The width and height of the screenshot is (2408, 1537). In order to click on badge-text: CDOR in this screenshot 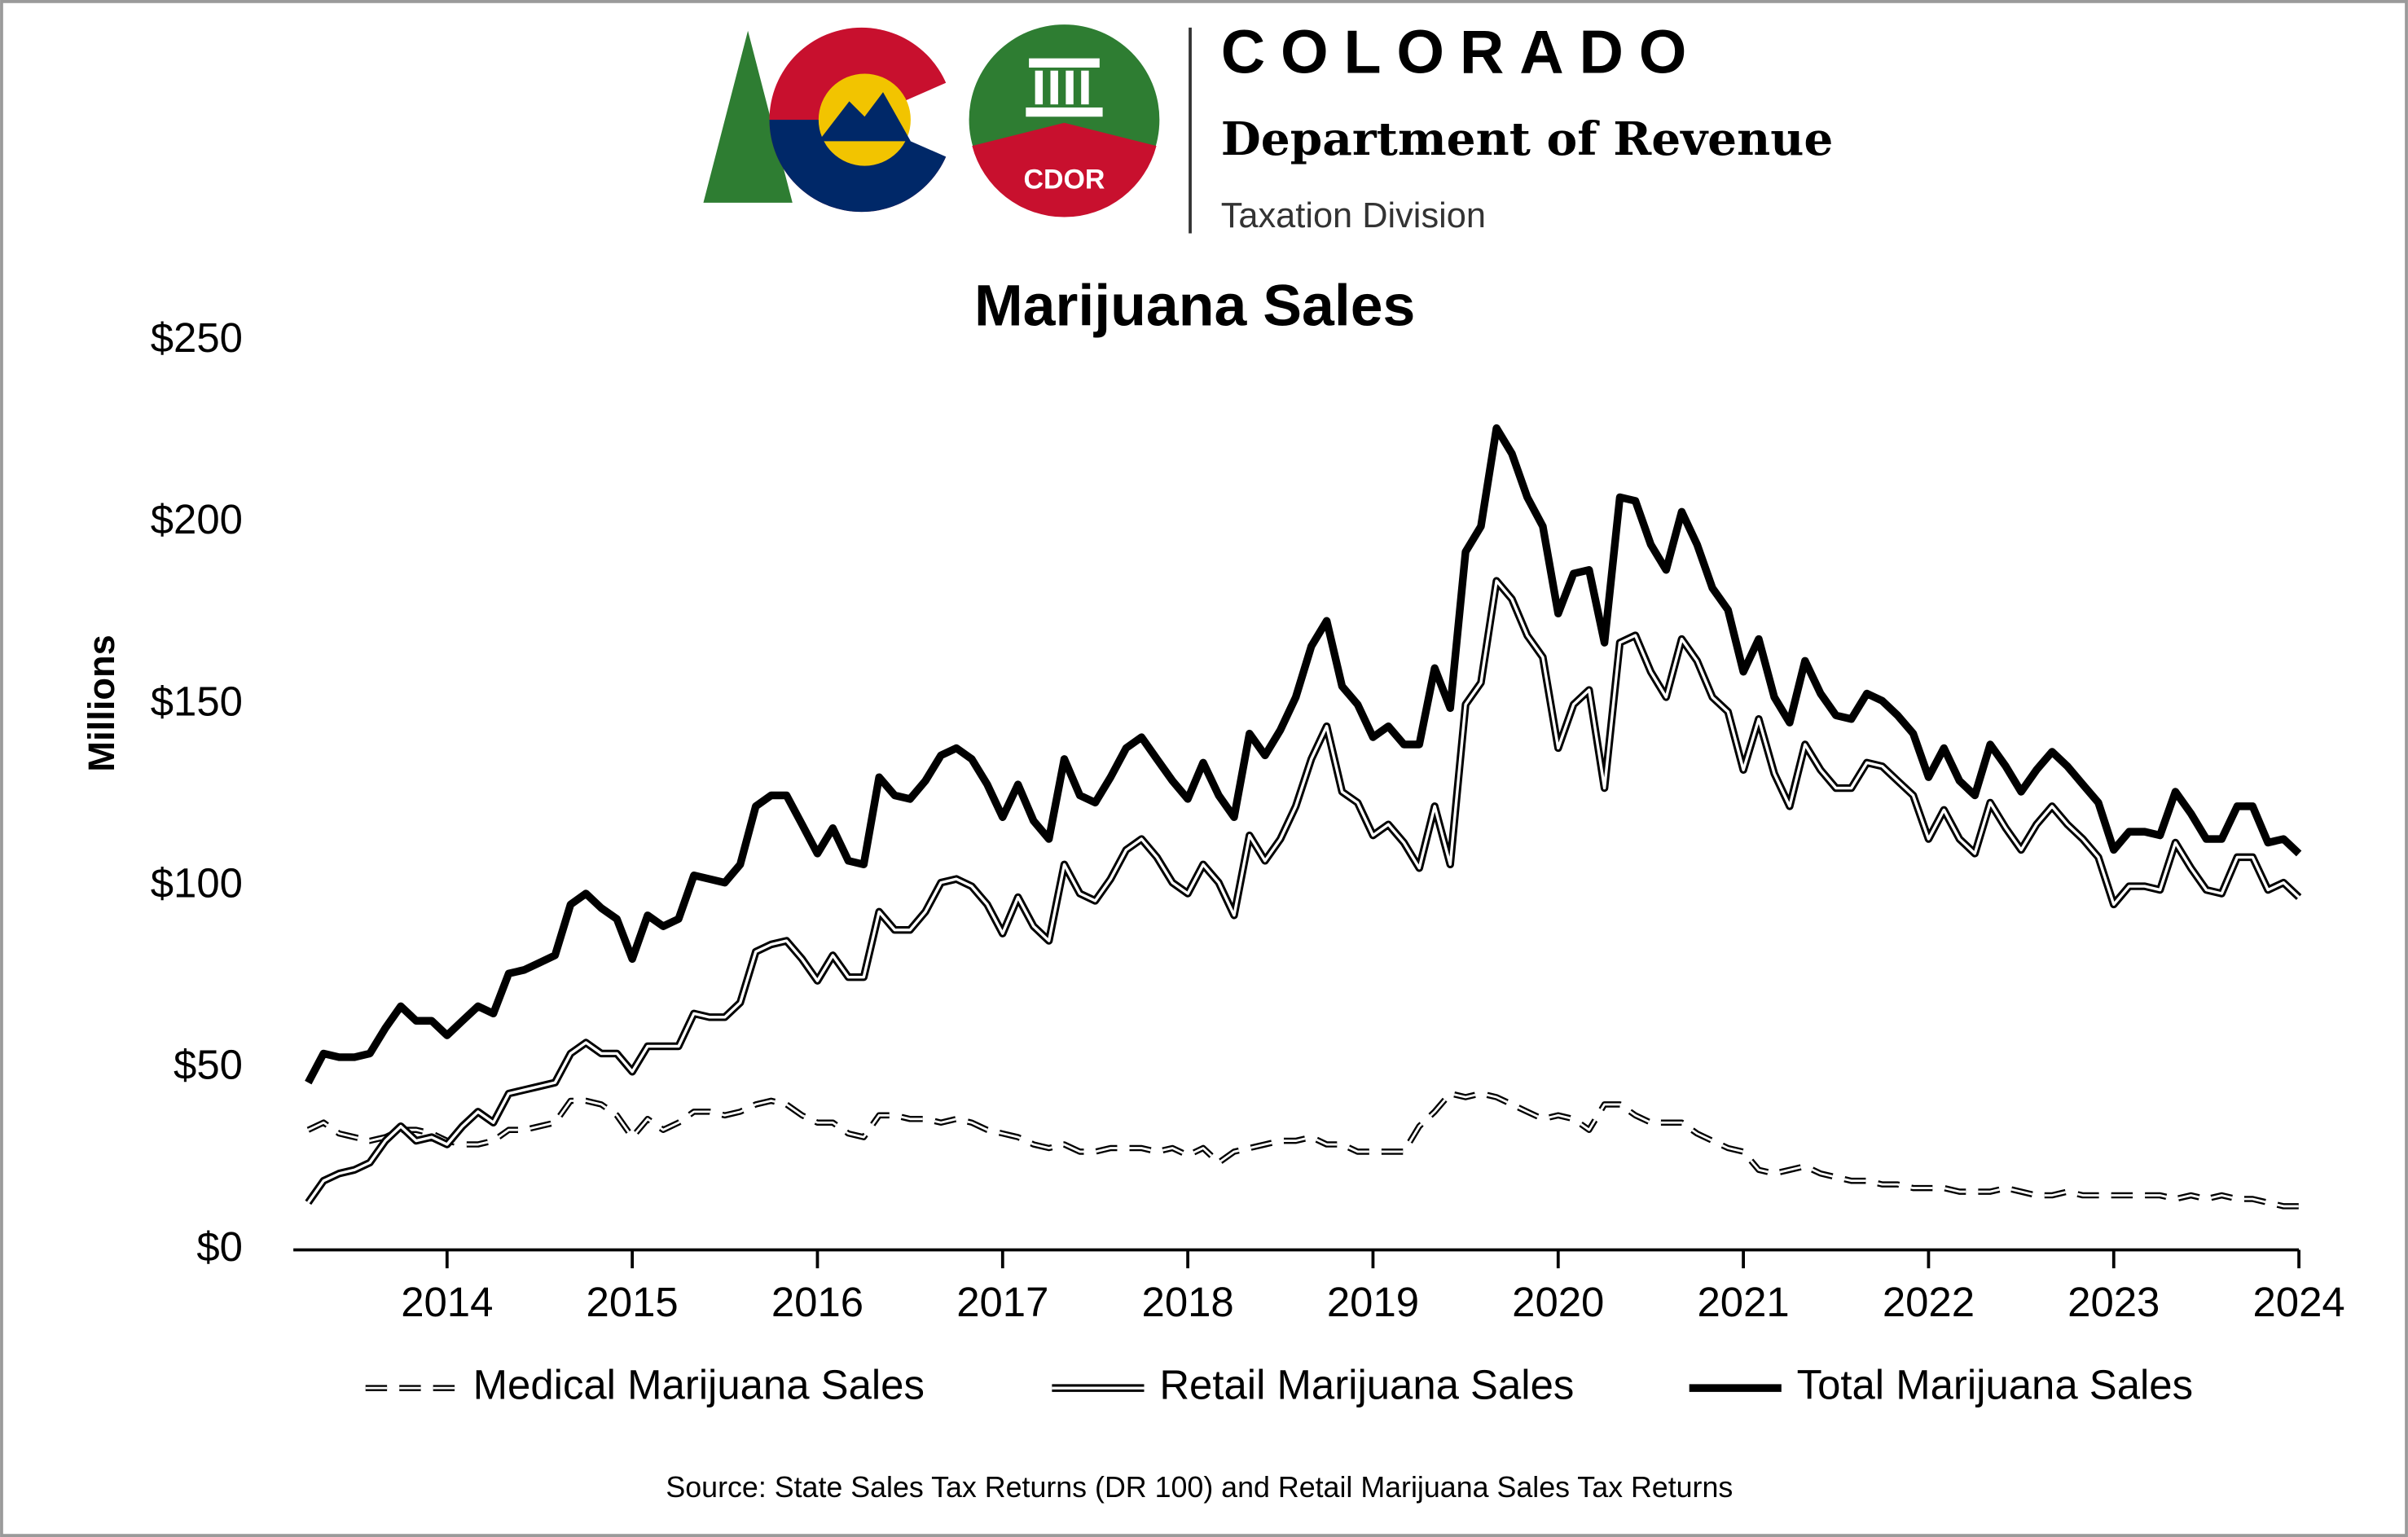, I will do `click(1064, 179)`.